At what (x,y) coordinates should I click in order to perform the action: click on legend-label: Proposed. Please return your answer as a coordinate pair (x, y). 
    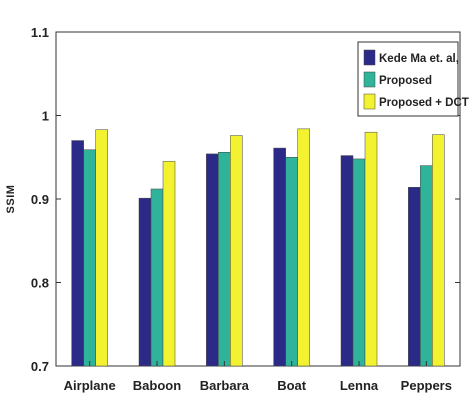
    Looking at the image, I should click on (405, 81).